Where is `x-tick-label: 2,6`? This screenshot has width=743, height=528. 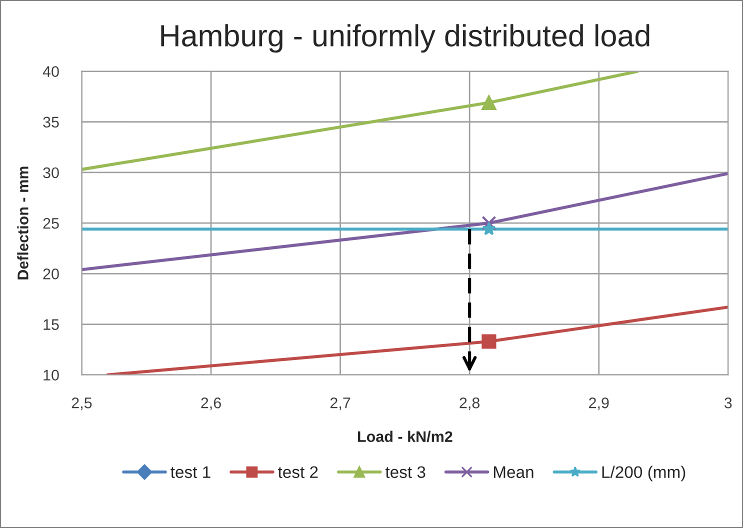 x-tick-label: 2,6 is located at coordinates (211, 404).